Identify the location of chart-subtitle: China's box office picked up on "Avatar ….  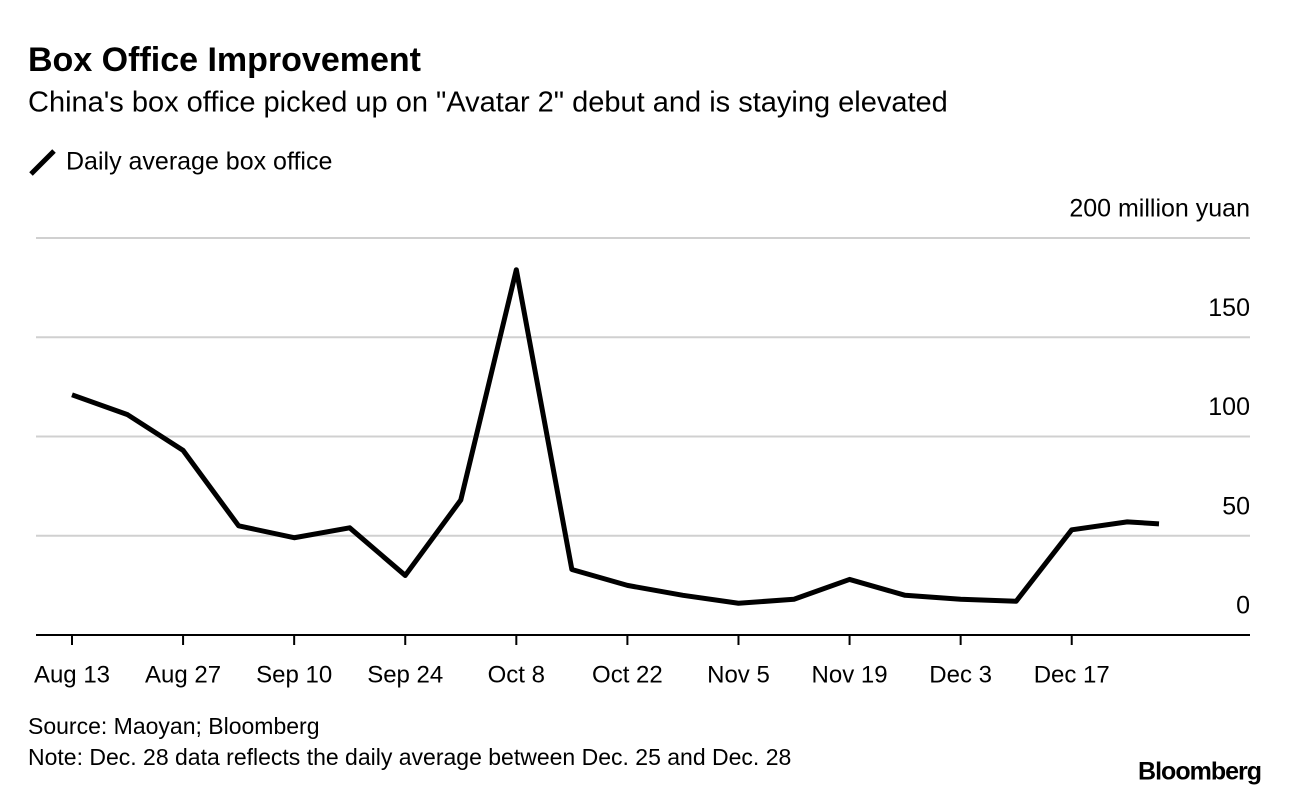
(488, 103).